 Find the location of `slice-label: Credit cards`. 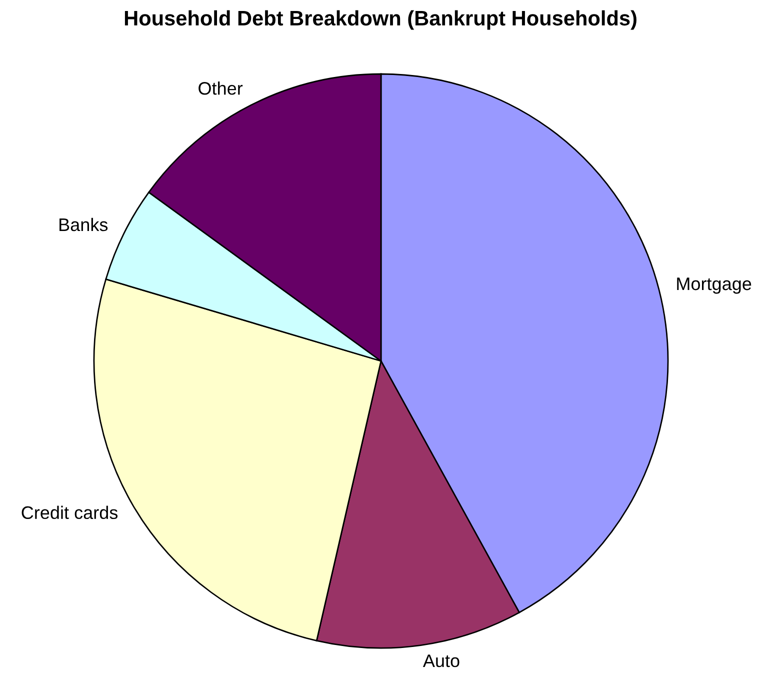

slice-label: Credit cards is located at coordinates (70, 513).